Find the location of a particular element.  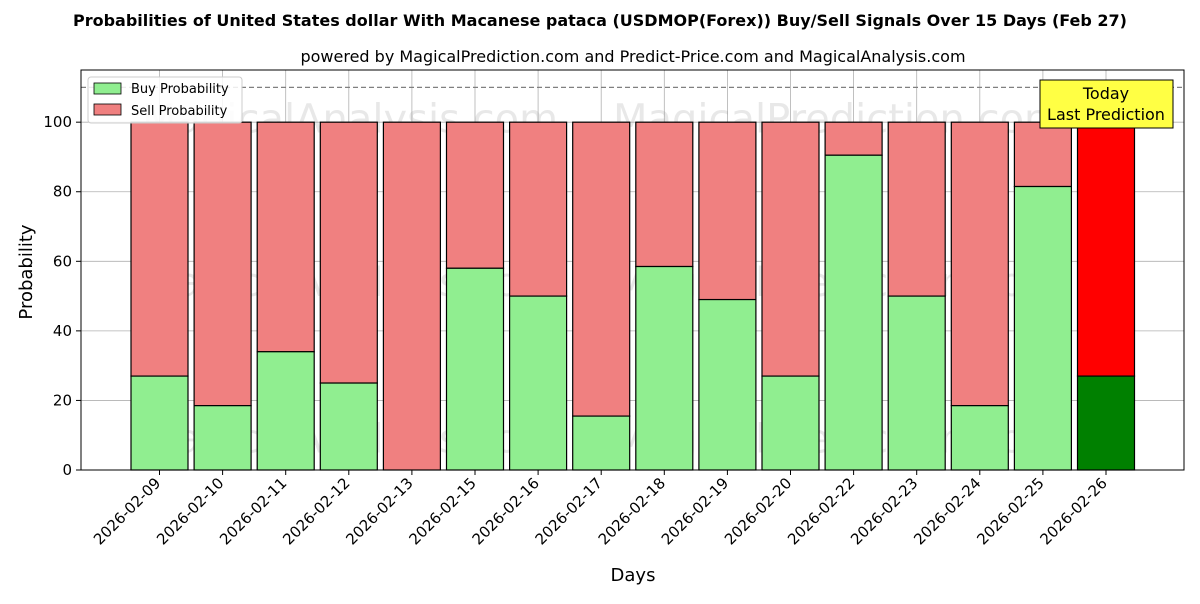

x-tick-label: 2026-02-09 is located at coordinates (127, 511).